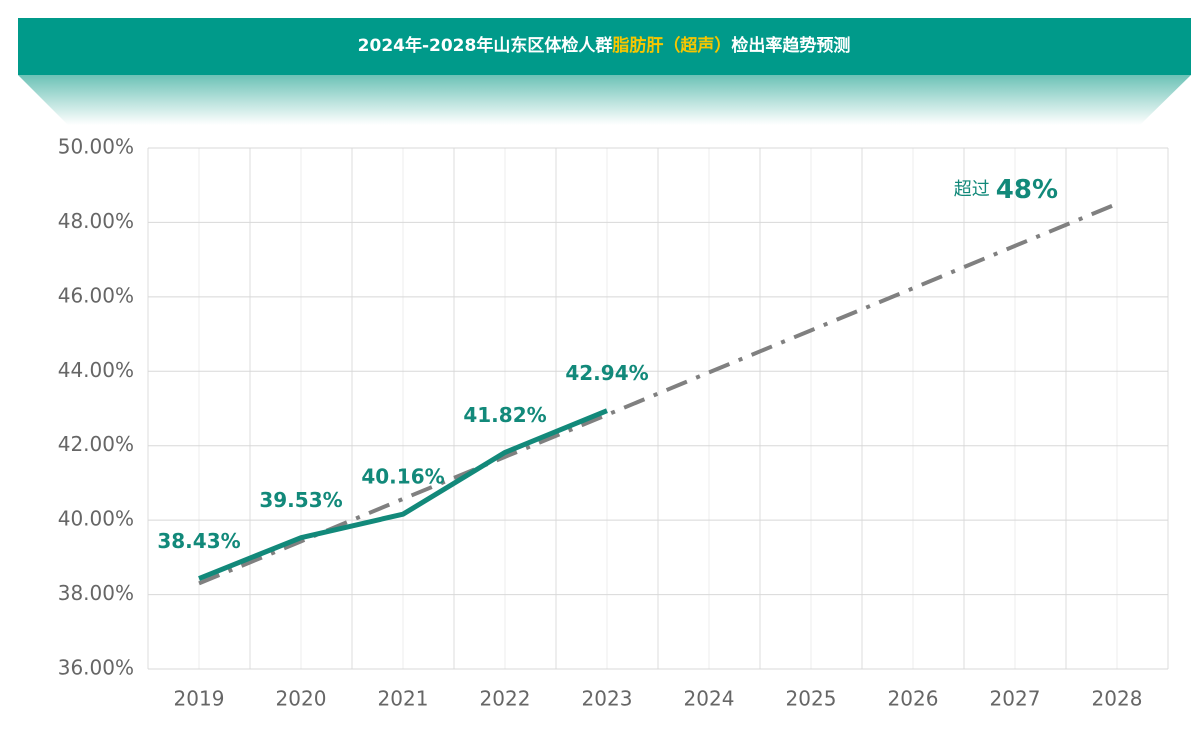  Describe the element at coordinates (811, 699) in the screenshot. I see `x-tick-label: 2025` at that location.